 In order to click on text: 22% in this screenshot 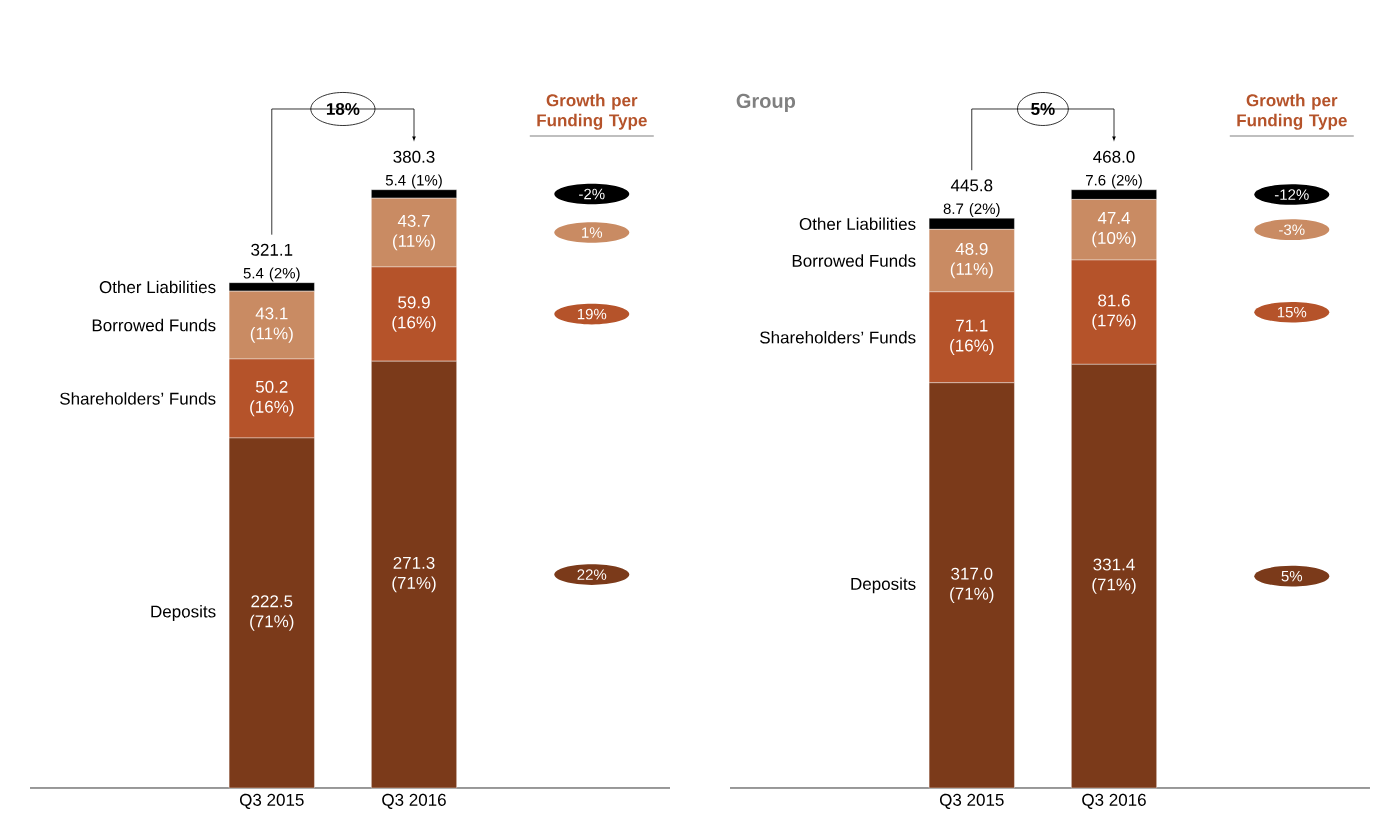, I will do `click(592, 574)`.